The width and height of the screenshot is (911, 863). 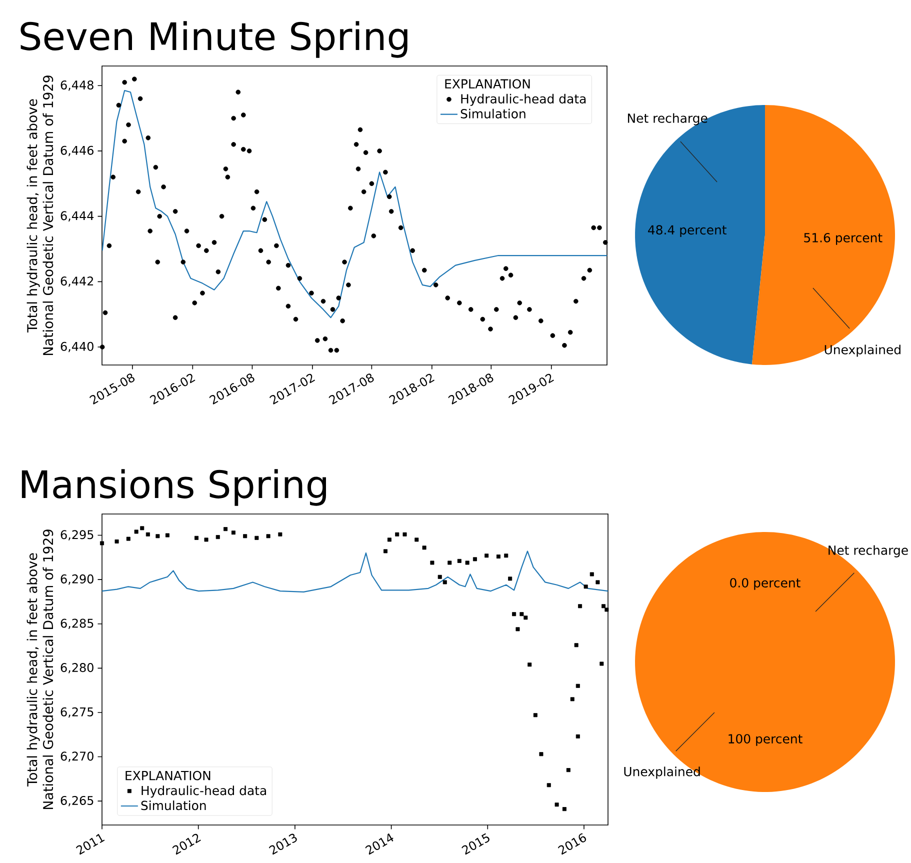 I want to click on y-tick-label: 6,295, so click(x=77, y=535).